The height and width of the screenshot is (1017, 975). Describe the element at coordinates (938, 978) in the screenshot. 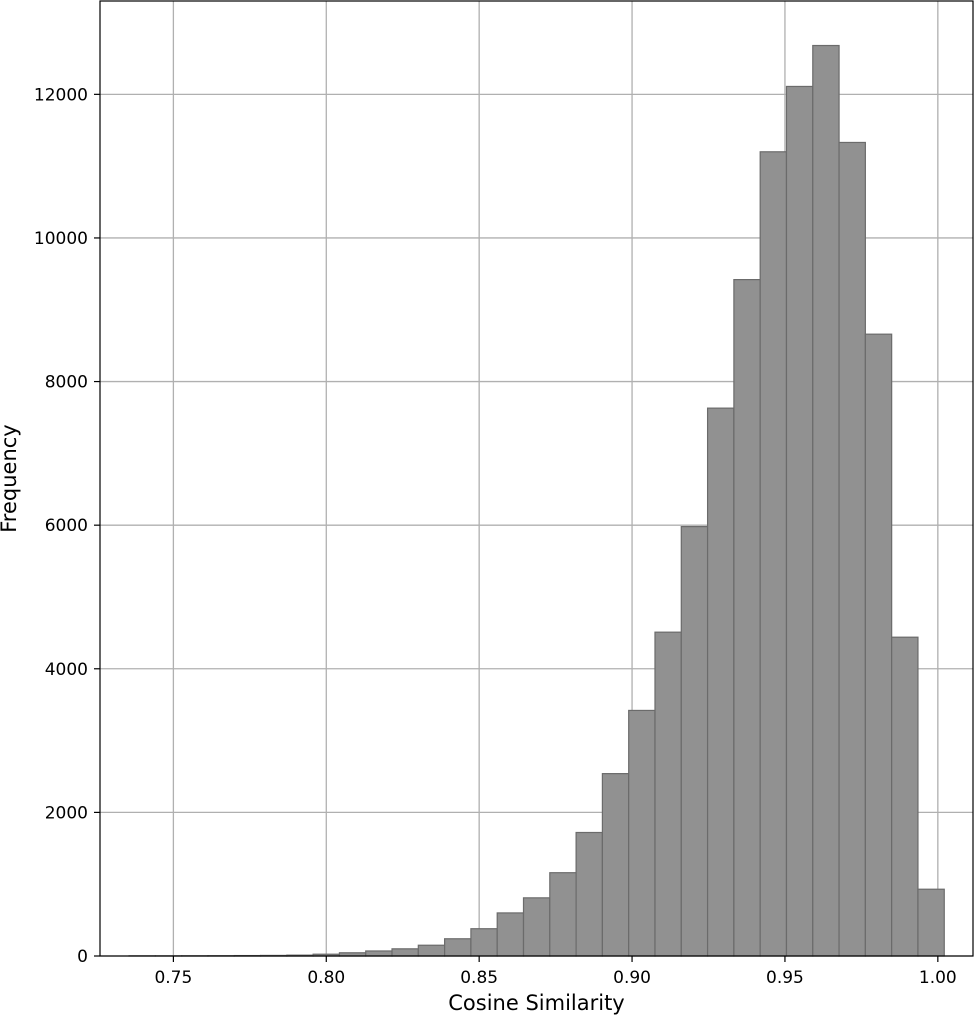

I see `x-tick-label: 1.00` at that location.